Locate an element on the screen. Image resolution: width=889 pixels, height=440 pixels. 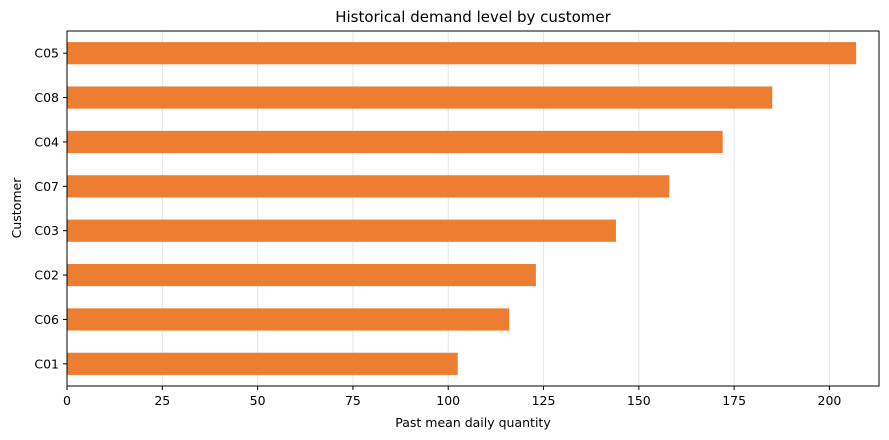
x-axis-ticks: 0 25 50 75 100 125 150 175 200 is located at coordinates (452, 397).